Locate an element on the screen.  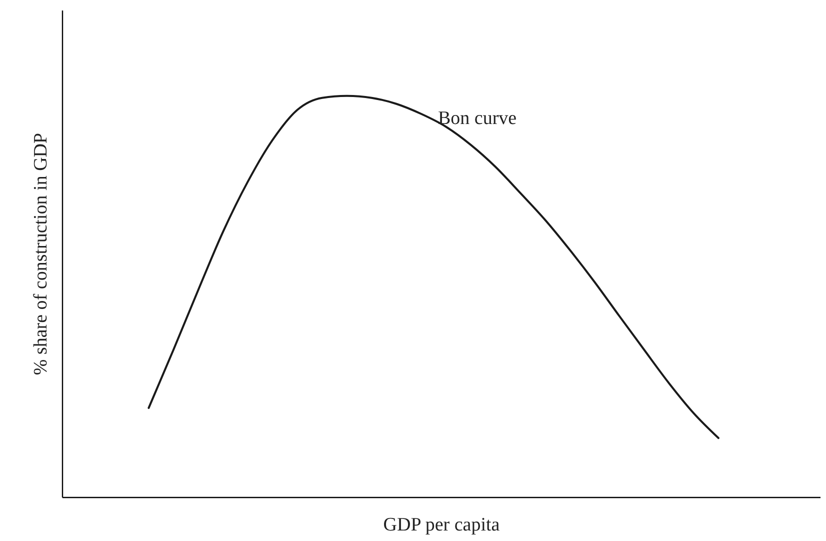
y-axis-title: % share of construction in GDP is located at coordinates (41, 254).